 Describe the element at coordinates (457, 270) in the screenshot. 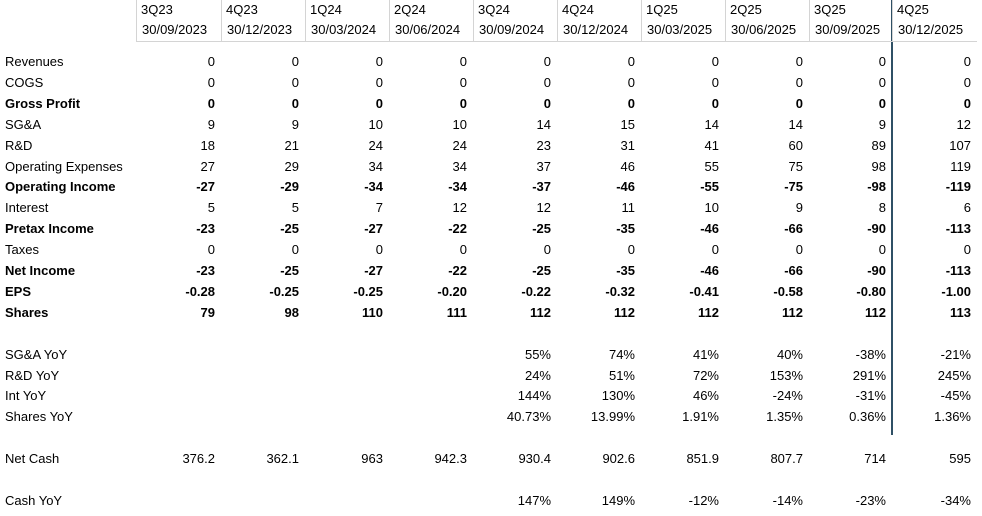

I see `cell-value: -22` at that location.